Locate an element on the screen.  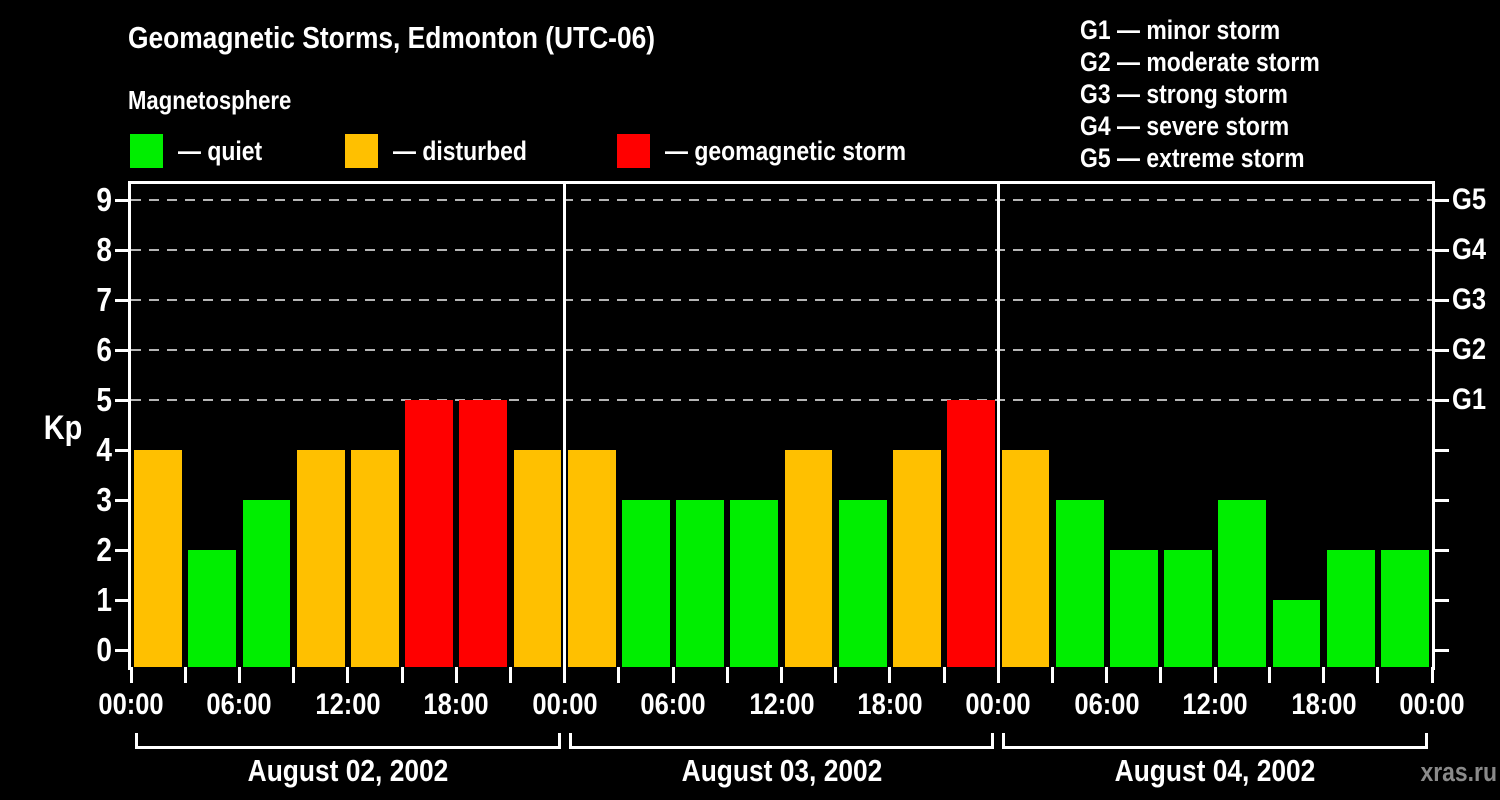
magnetosphere-label: Magnetosphere is located at coordinates (210, 100).